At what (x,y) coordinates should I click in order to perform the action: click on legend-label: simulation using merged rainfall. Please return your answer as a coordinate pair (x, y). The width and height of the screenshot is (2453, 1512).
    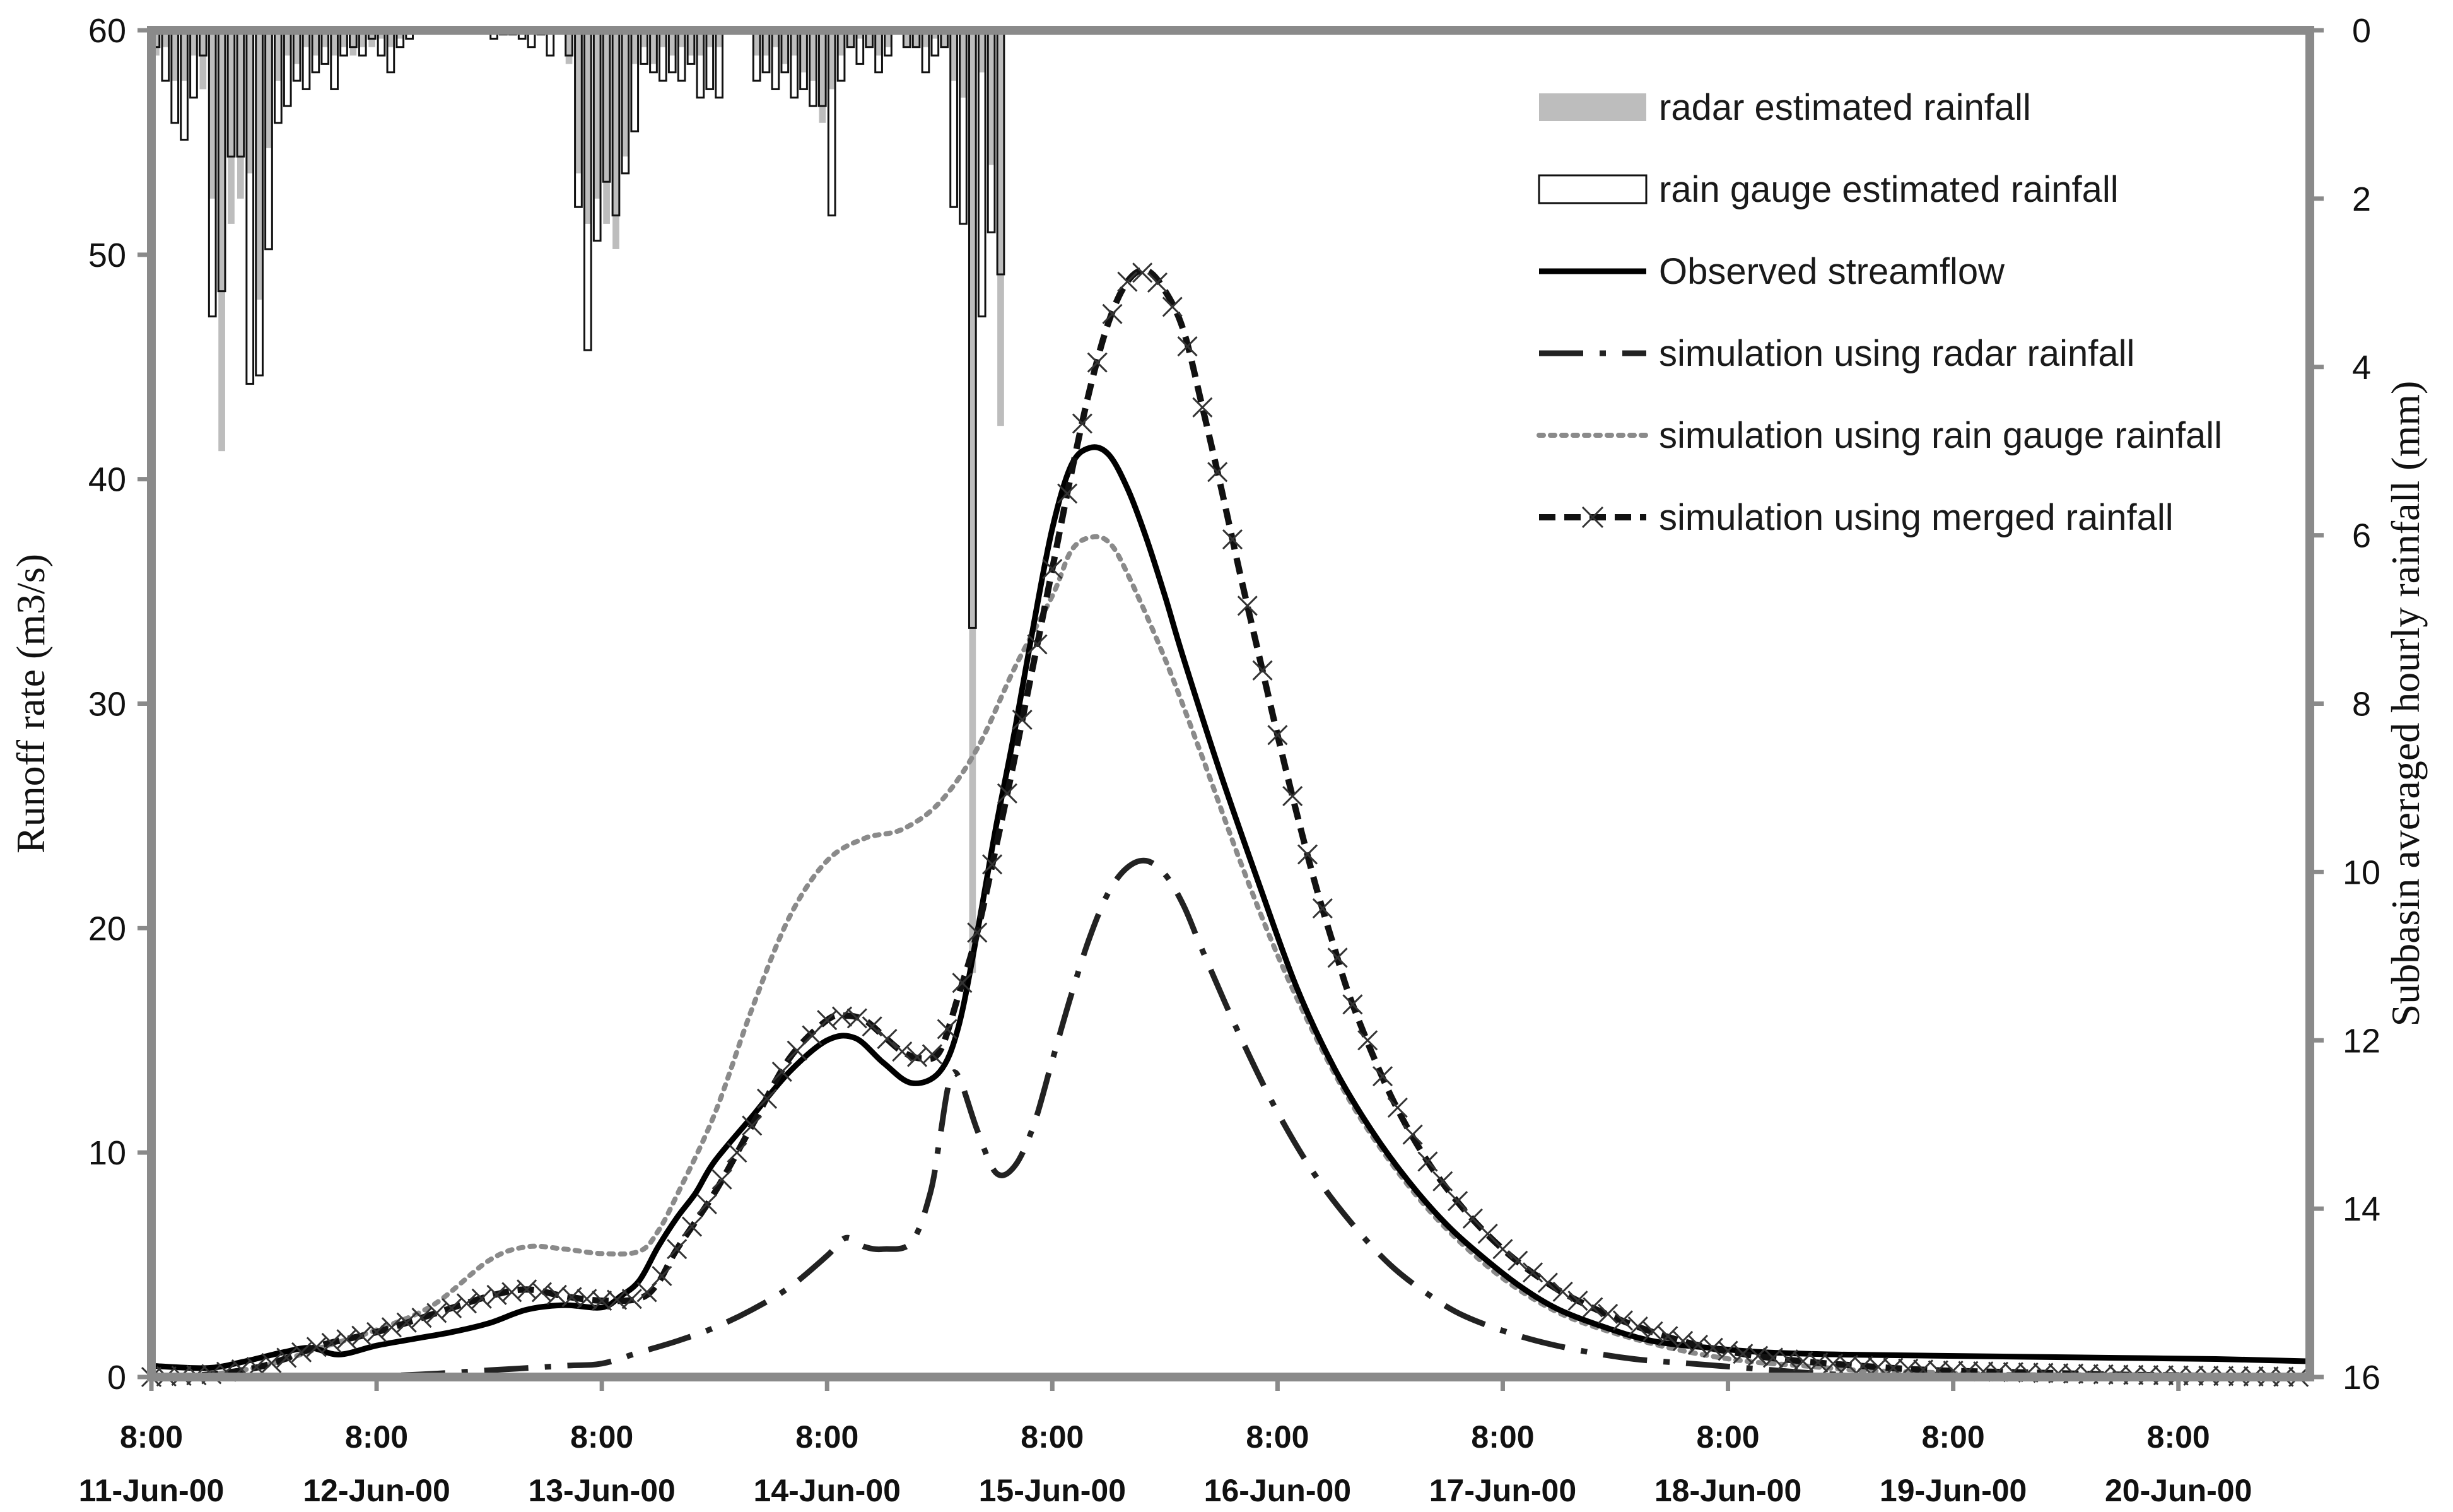
    Looking at the image, I should click on (1916, 517).